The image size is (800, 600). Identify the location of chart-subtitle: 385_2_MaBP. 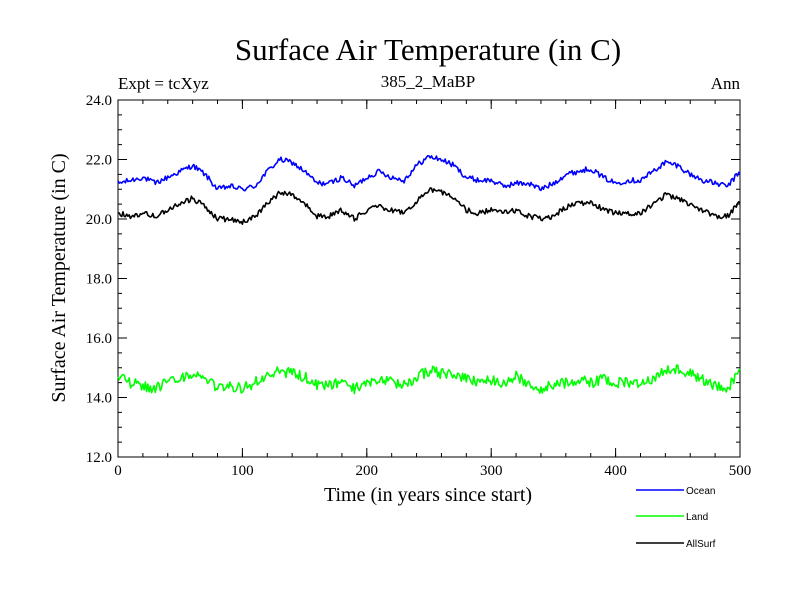
(428, 81).